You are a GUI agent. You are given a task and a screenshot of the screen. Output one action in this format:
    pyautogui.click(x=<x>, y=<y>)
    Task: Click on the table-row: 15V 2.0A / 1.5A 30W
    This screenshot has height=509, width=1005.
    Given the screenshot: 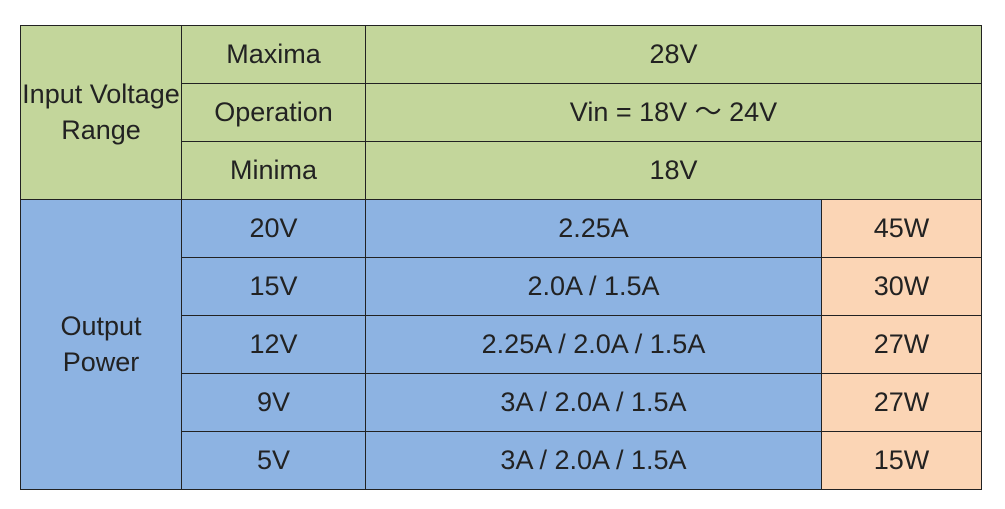 What is the action you would take?
    pyautogui.click(x=501, y=286)
    